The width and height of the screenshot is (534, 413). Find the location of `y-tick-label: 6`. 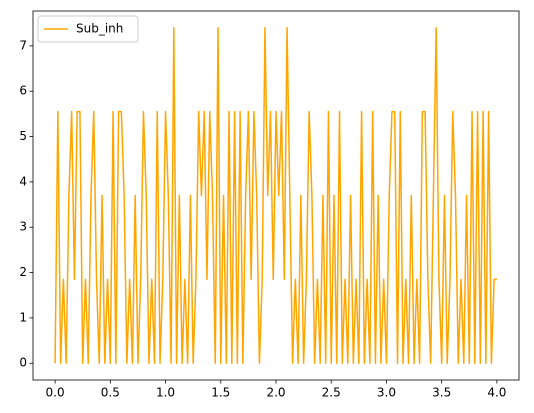

y-tick-label: 6 is located at coordinates (23, 91).